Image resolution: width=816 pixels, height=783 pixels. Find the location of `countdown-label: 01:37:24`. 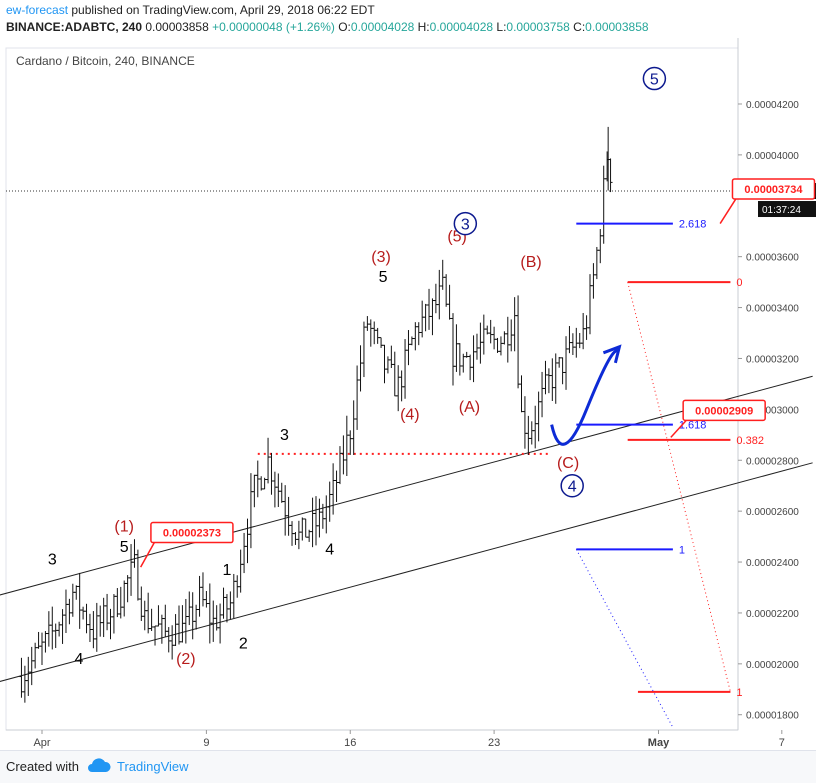

countdown-label: 01:37:24 is located at coordinates (781, 210).